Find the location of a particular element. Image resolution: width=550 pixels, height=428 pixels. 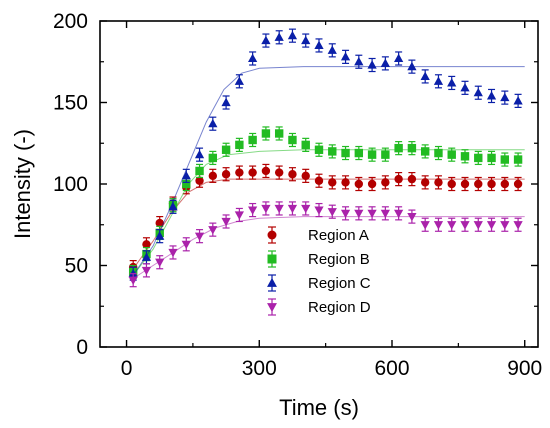

legend-entry-4: Region D is located at coordinates (319, 307).